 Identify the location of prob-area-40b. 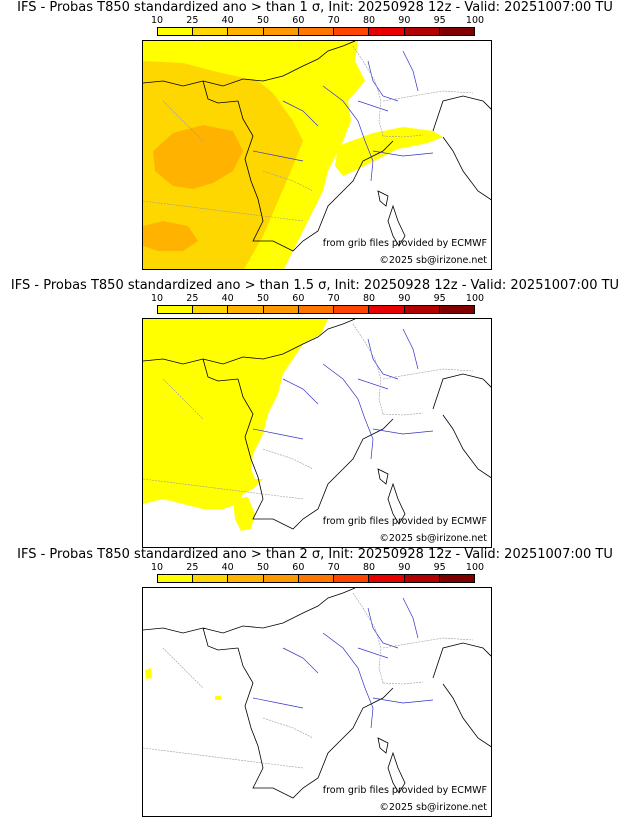
(170, 236).